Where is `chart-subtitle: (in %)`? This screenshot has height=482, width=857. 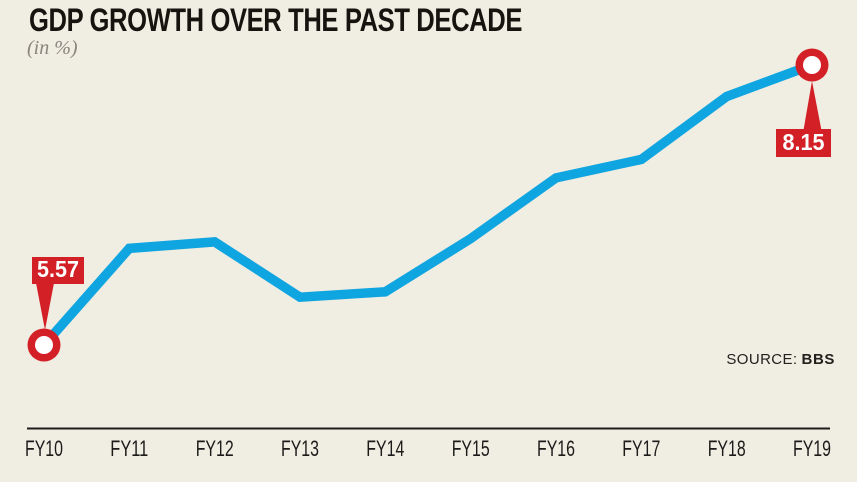 chart-subtitle: (in %) is located at coordinates (52, 48).